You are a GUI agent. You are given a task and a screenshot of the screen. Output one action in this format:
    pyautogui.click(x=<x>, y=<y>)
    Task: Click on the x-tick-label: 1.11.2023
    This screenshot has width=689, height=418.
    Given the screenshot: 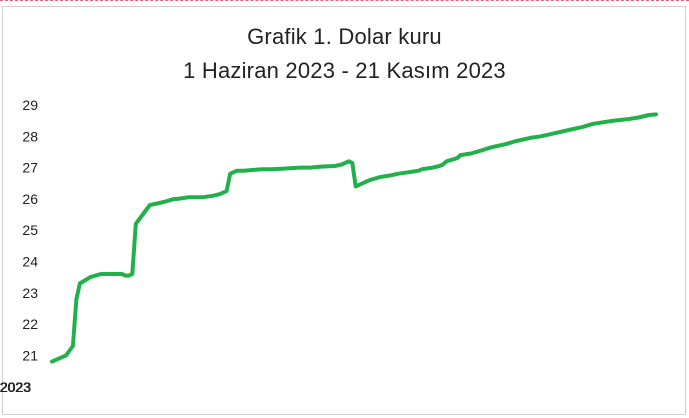 What is the action you would take?
    pyautogui.click(x=15, y=387)
    